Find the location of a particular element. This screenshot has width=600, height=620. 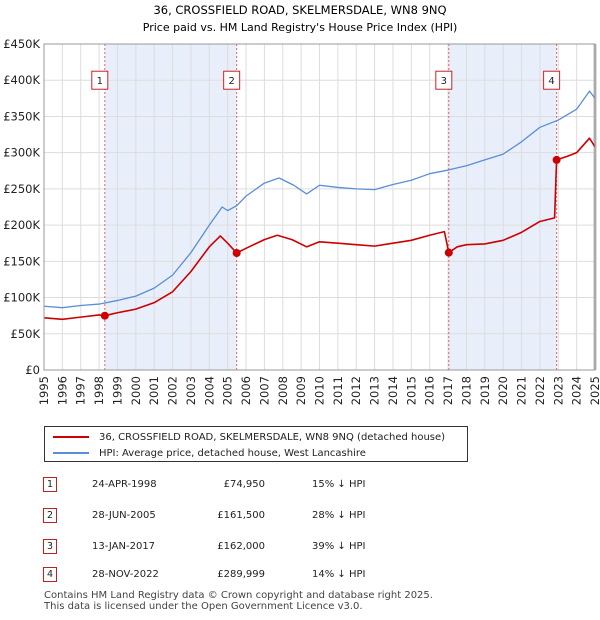

transaction-number: 3 is located at coordinates (50, 546).